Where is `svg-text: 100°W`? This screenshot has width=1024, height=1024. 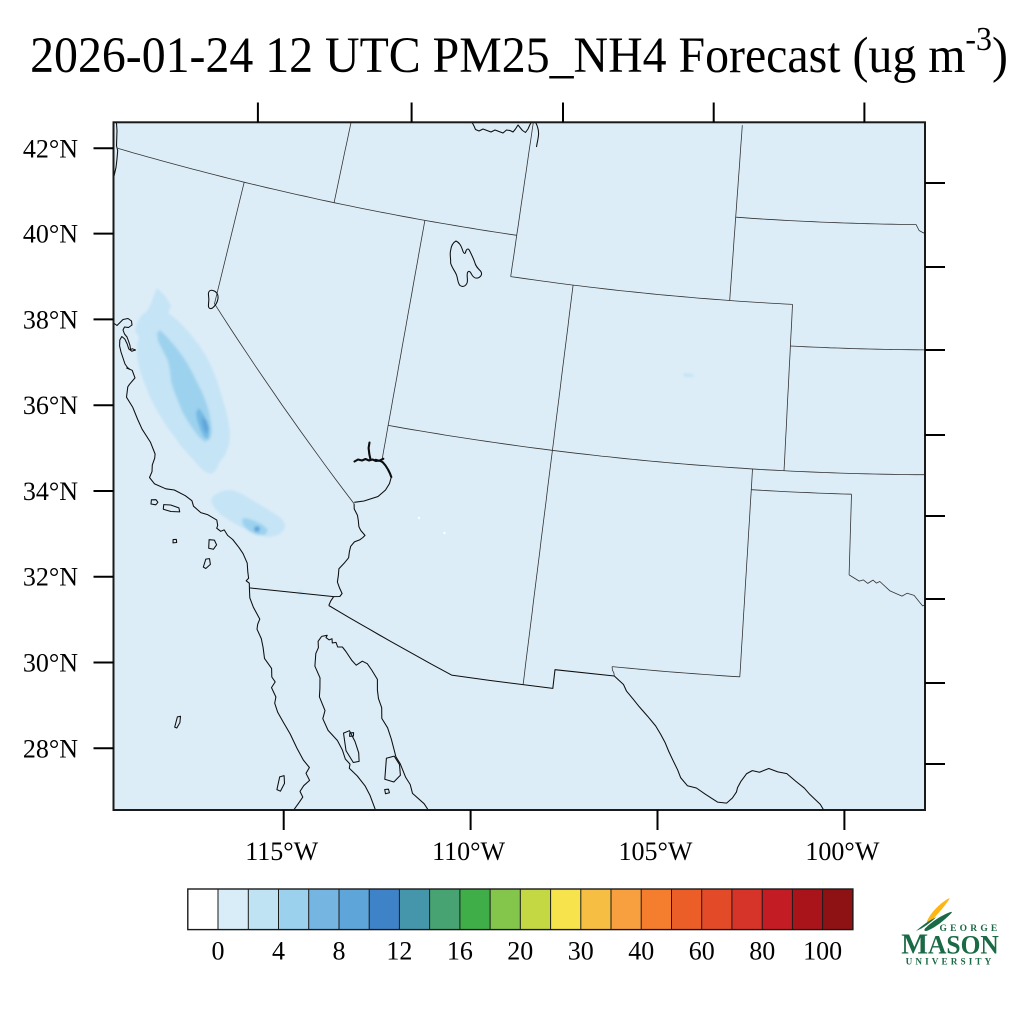 svg-text: 100°W is located at coordinates (842, 851).